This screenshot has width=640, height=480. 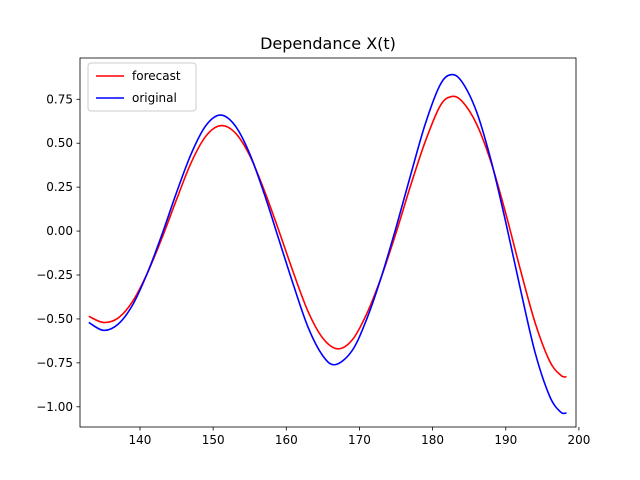 I want to click on legend-box, so click(x=142, y=87).